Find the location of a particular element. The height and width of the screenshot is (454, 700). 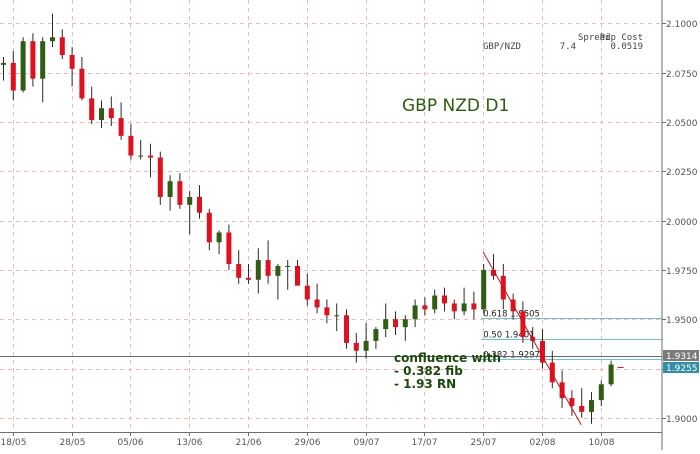

round-number-price-label: 1.9314 is located at coordinates (682, 357).